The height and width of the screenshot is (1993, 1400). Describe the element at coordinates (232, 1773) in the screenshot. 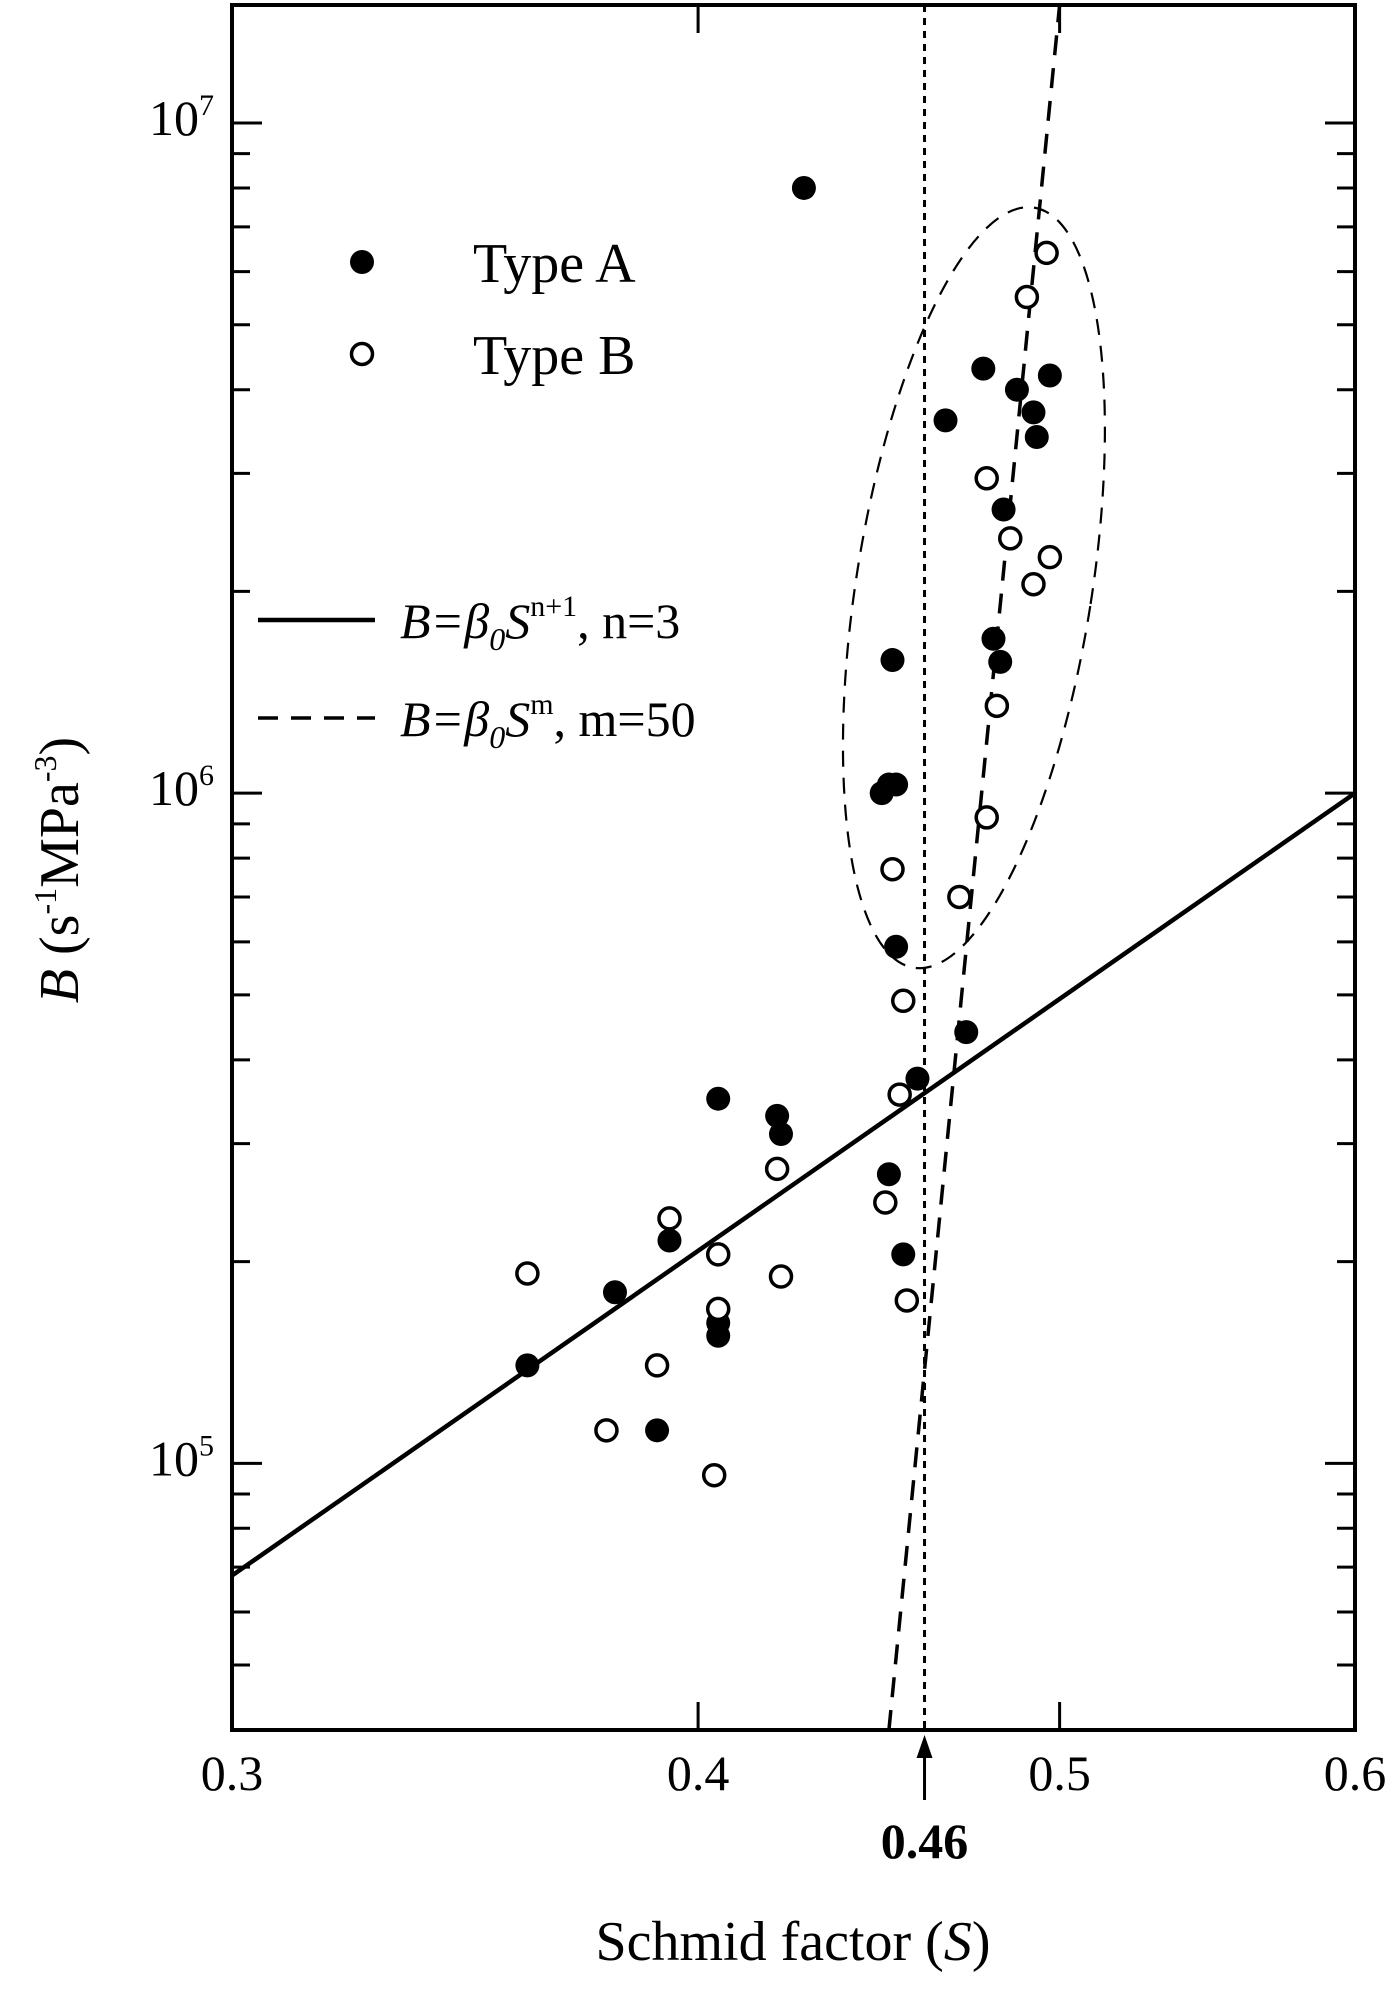

I see `x-tick-label: 0.3` at that location.